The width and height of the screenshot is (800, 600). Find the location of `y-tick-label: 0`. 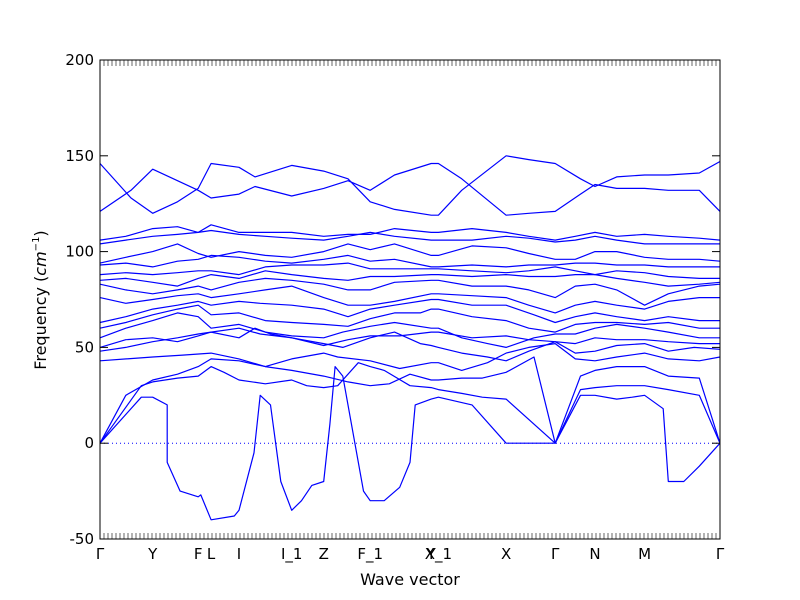

y-tick-label: 0 is located at coordinates (89, 443).